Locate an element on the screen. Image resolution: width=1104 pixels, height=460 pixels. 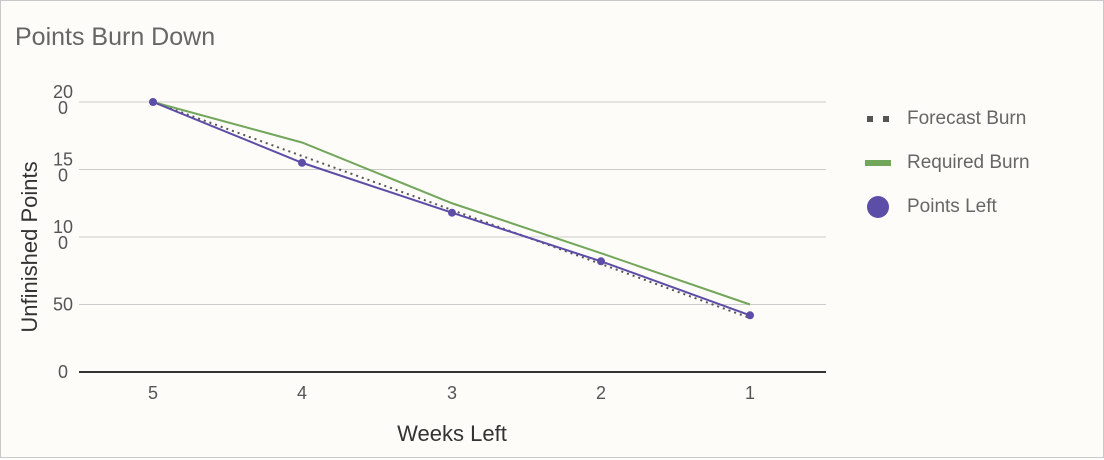
x-tick-label: 2 is located at coordinates (601, 393).